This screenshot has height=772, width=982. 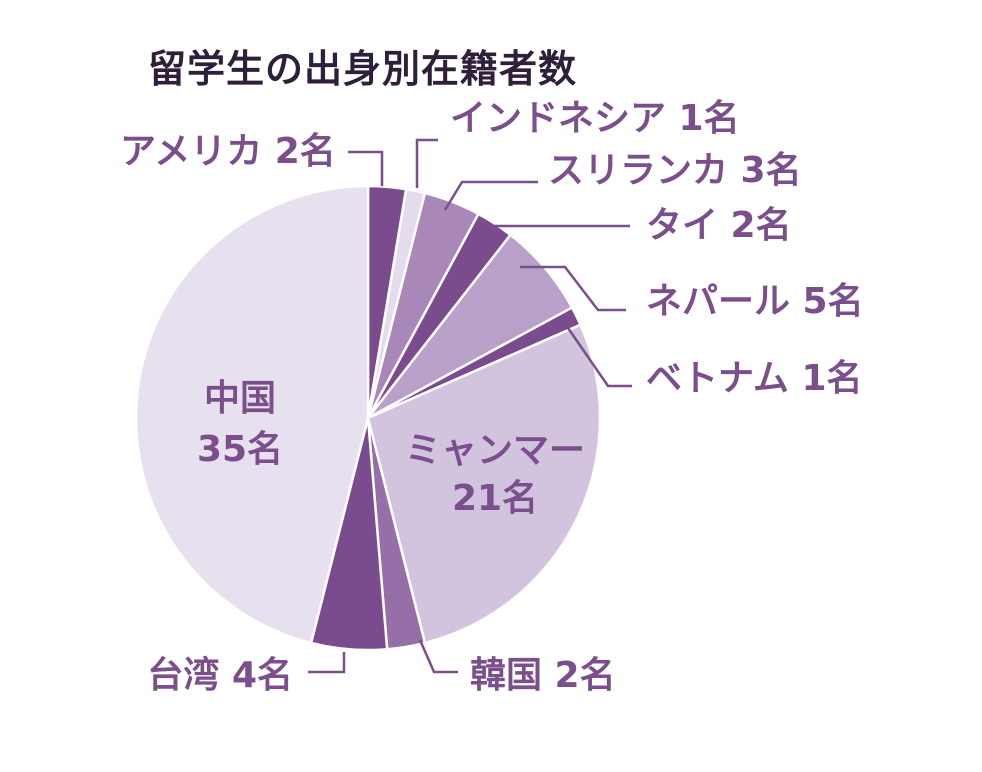 What do you see at coordinates (240, 398) in the screenshot?
I see `label-china-name: 中国` at bounding box center [240, 398].